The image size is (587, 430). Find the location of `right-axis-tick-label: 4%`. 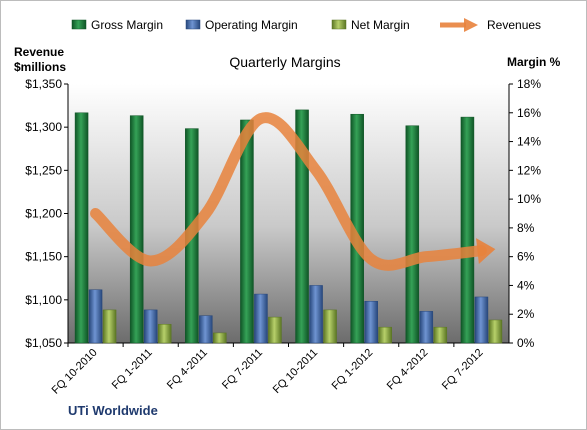

right-axis-tick-label: 4% is located at coordinates (526, 285).